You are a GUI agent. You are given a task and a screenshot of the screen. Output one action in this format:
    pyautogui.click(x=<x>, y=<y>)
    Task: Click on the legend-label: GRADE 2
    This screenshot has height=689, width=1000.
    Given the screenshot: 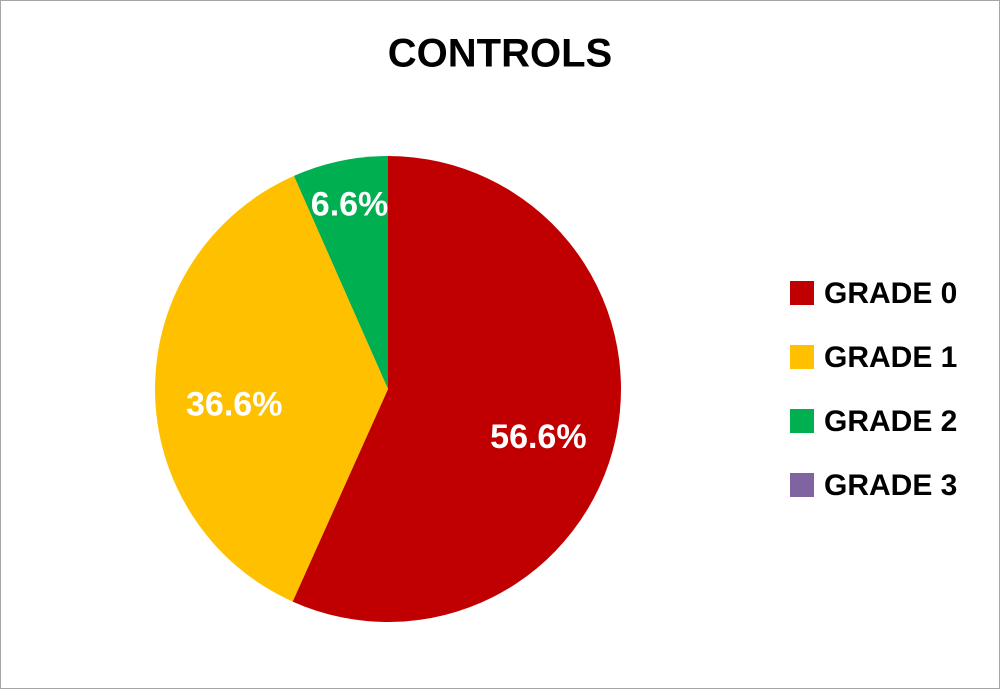 What is the action you would take?
    pyautogui.click(x=890, y=421)
    